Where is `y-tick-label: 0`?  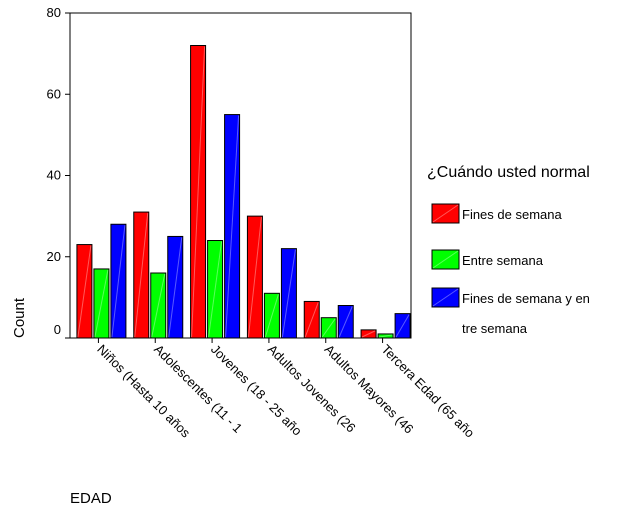 y-tick-label: 0 is located at coordinates (57, 329).